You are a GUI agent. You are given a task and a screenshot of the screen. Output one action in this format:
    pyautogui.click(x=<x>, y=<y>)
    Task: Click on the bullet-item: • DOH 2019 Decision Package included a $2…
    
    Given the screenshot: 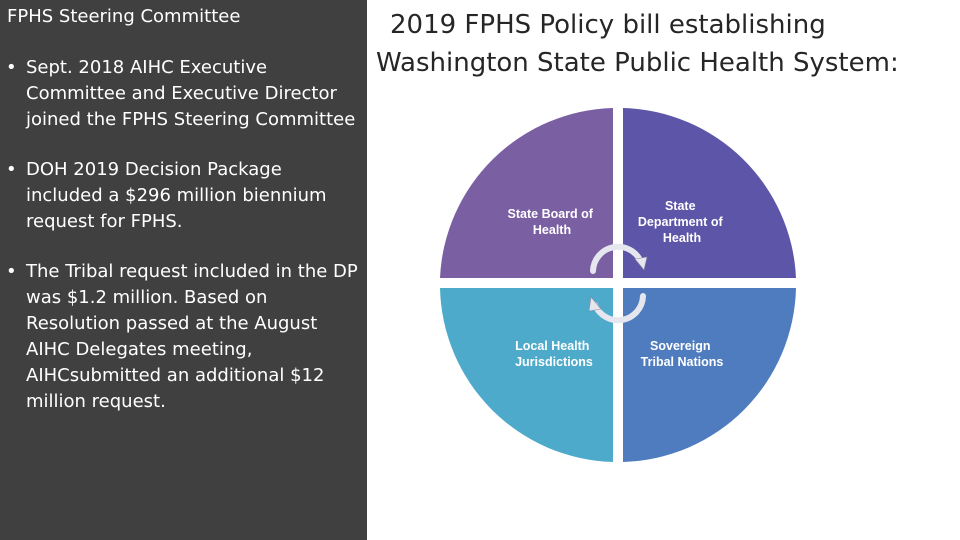 What is the action you would take?
    pyautogui.click(x=184, y=196)
    